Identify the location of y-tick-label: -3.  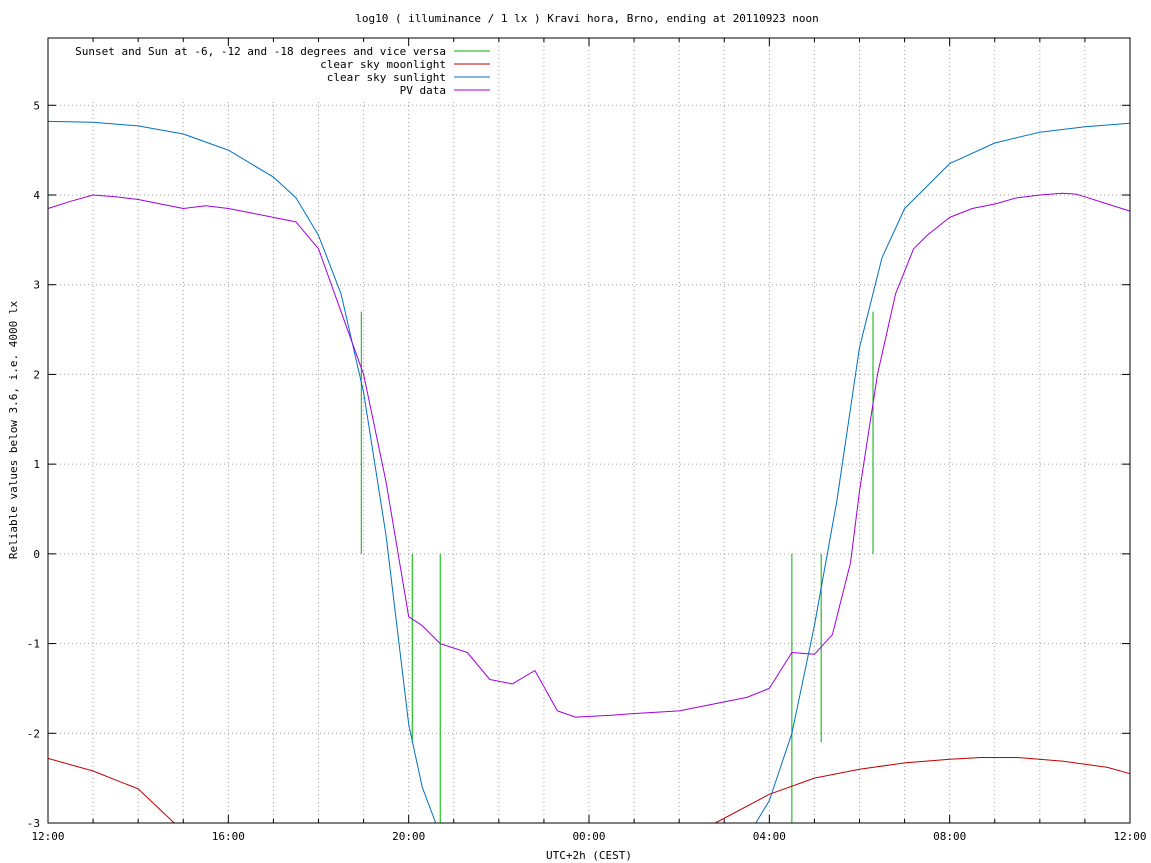
(33, 823).